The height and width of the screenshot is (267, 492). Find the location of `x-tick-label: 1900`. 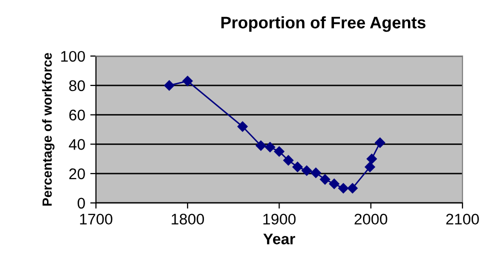

x-tick-label: 1900 is located at coordinates (279, 219).